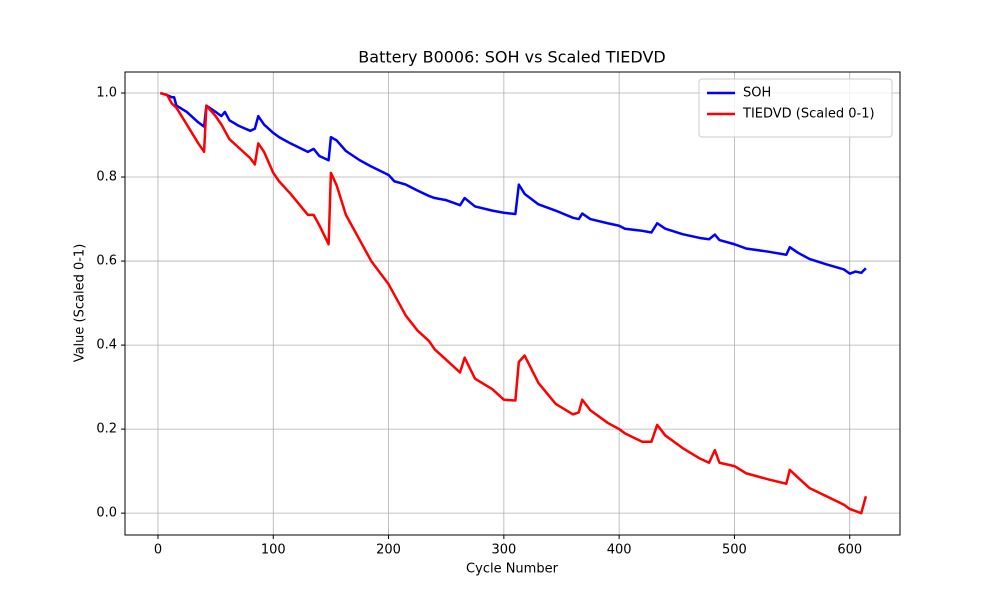 Image resolution: width=1000 pixels, height=600 pixels. What do you see at coordinates (106, 177) in the screenshot?
I see `y-tick-label: 0.8` at bounding box center [106, 177].